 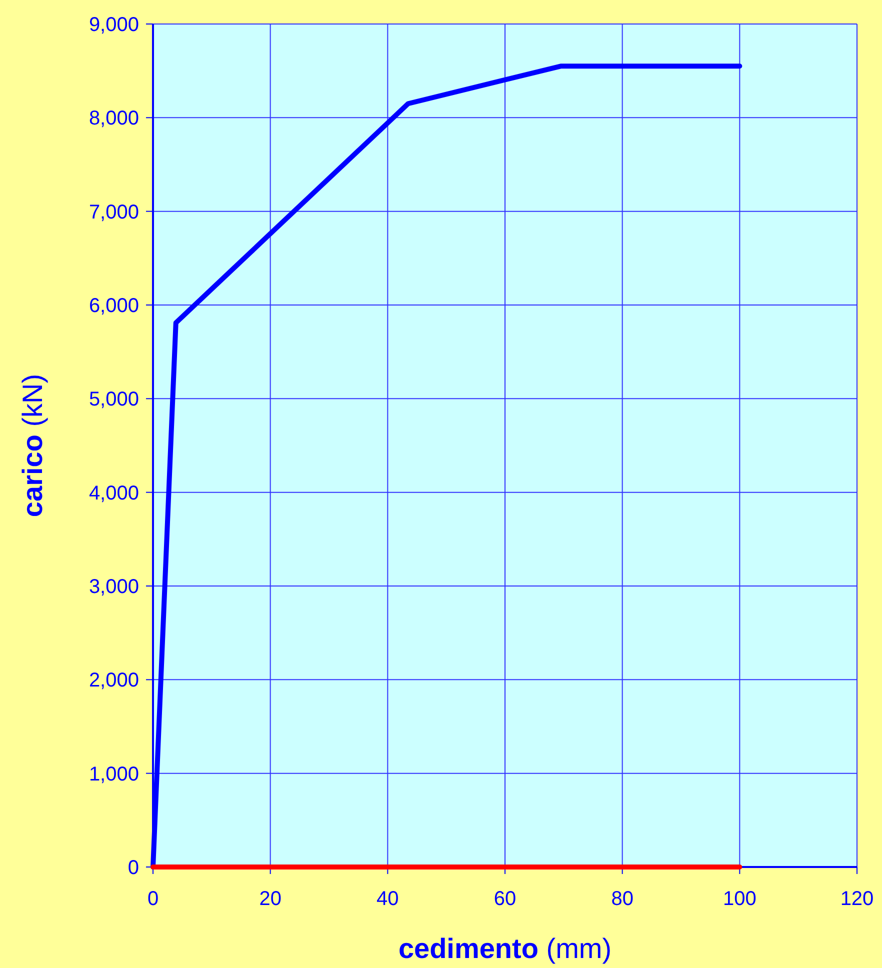 I want to click on y-tick-label: 2,000, so click(x=113, y=681).